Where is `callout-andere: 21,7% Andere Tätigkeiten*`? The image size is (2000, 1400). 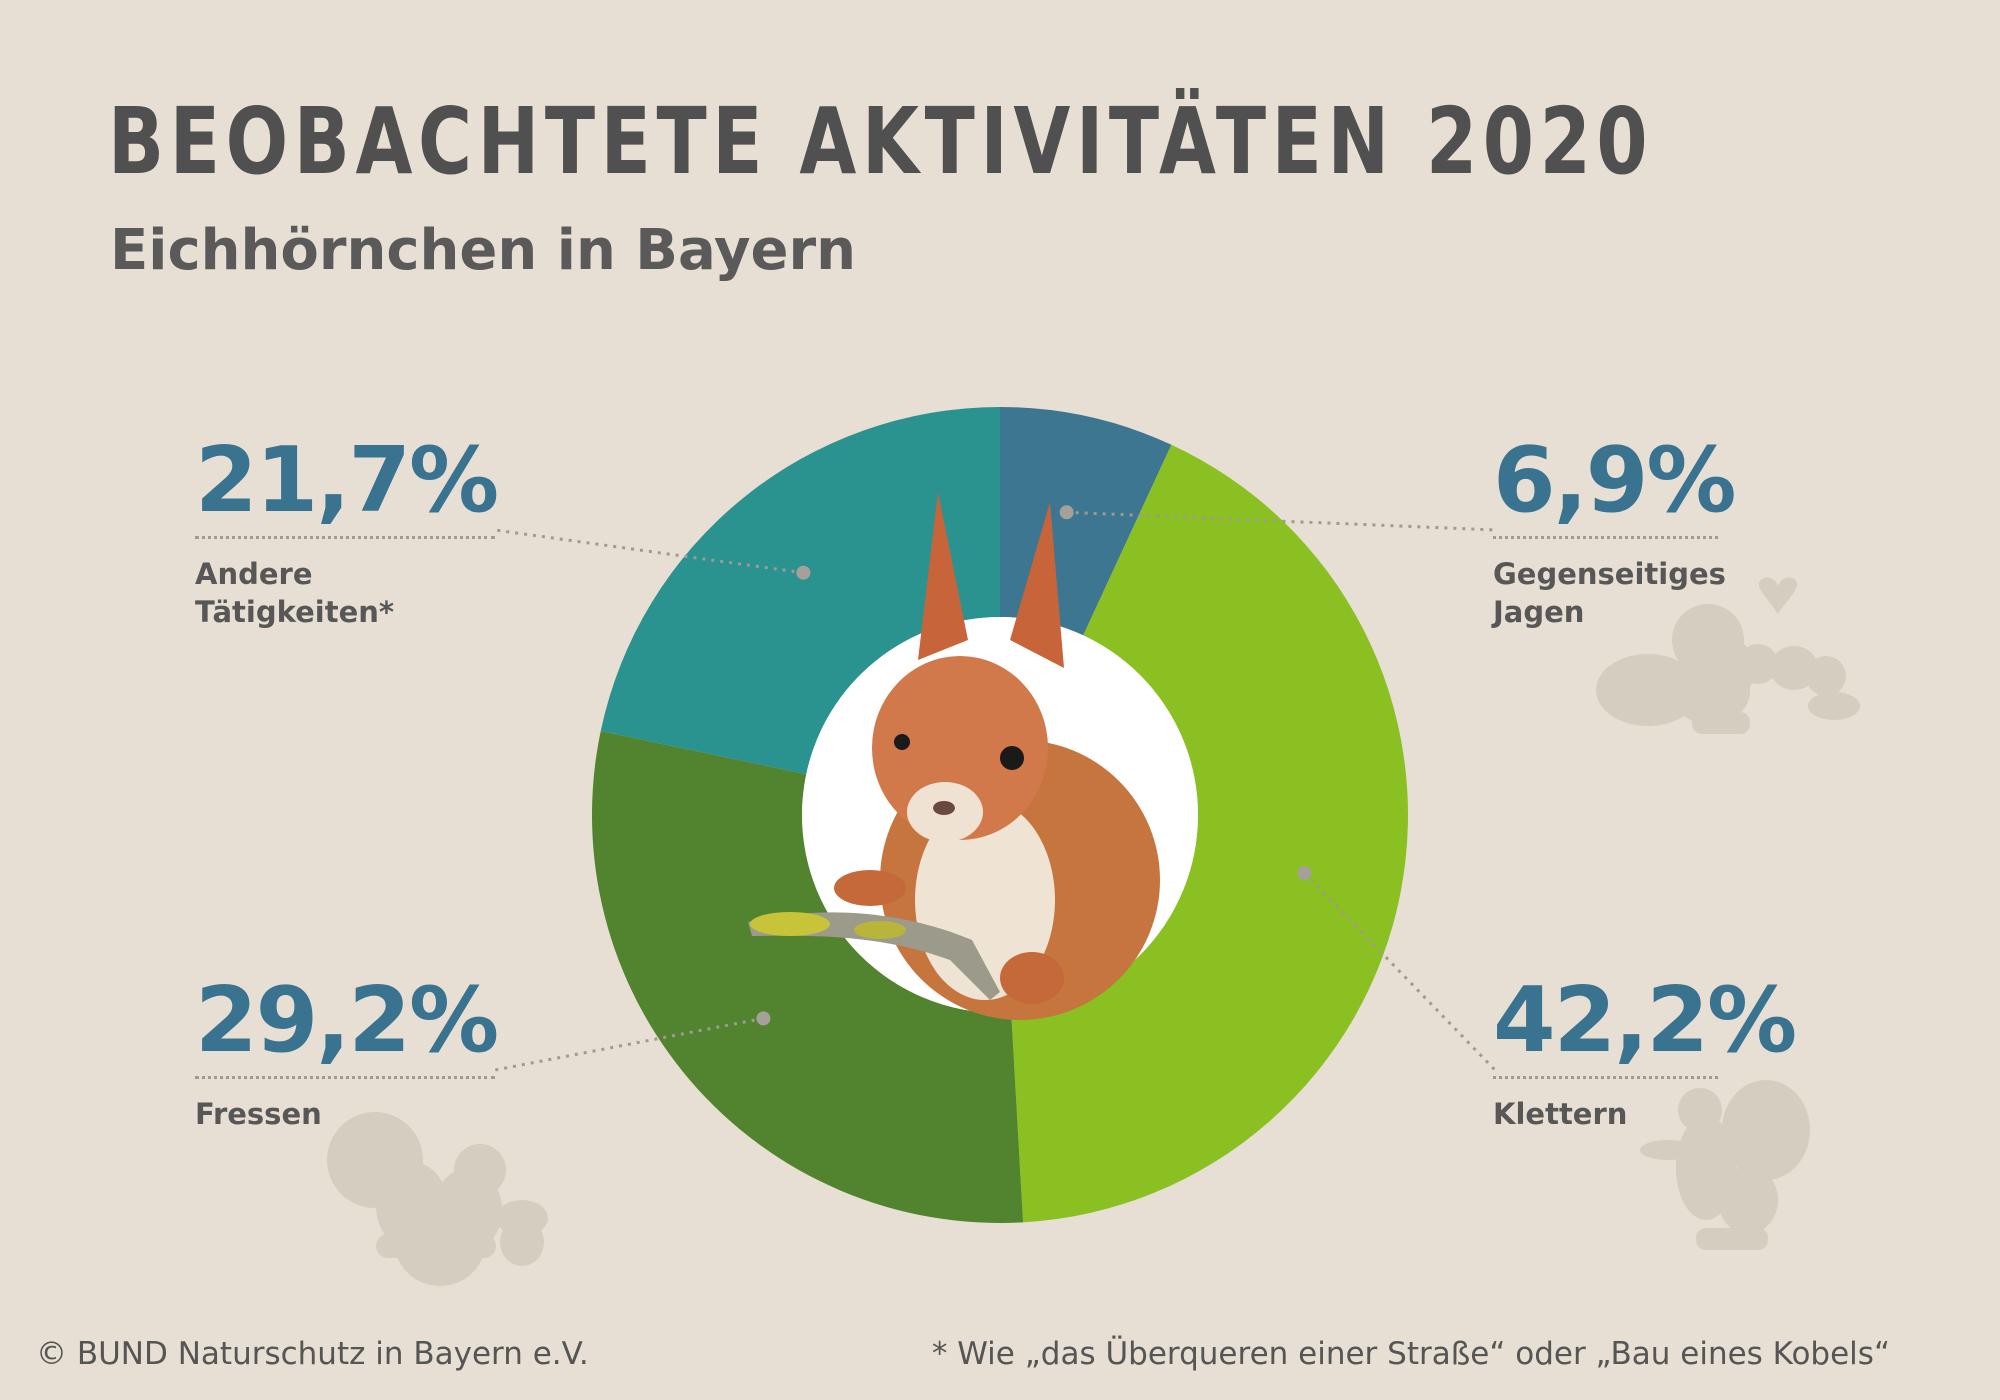 callout-andere: 21,7% Andere Tätigkeiten* is located at coordinates (347, 529).